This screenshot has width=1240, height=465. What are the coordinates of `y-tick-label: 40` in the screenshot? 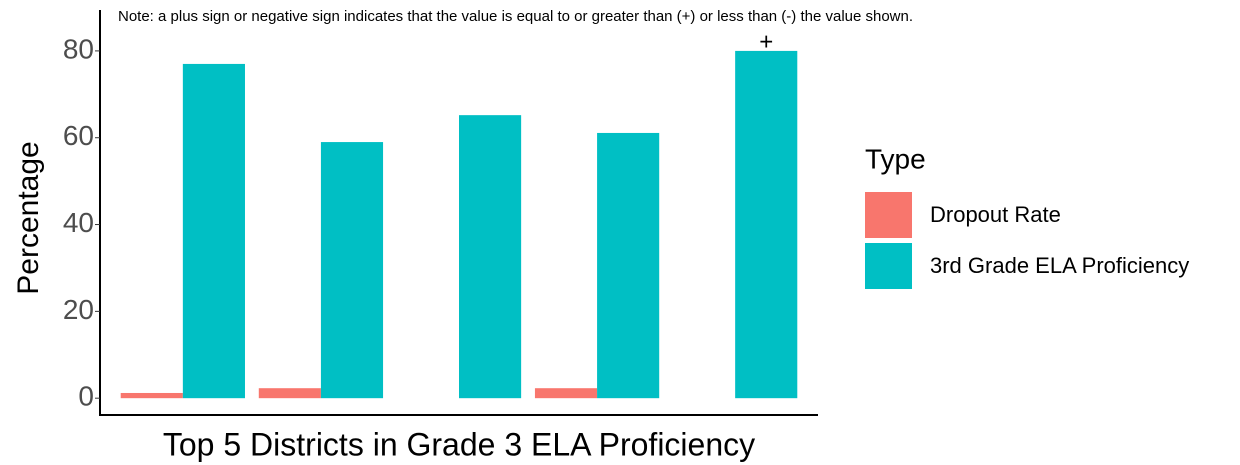 It's located at (78, 222).